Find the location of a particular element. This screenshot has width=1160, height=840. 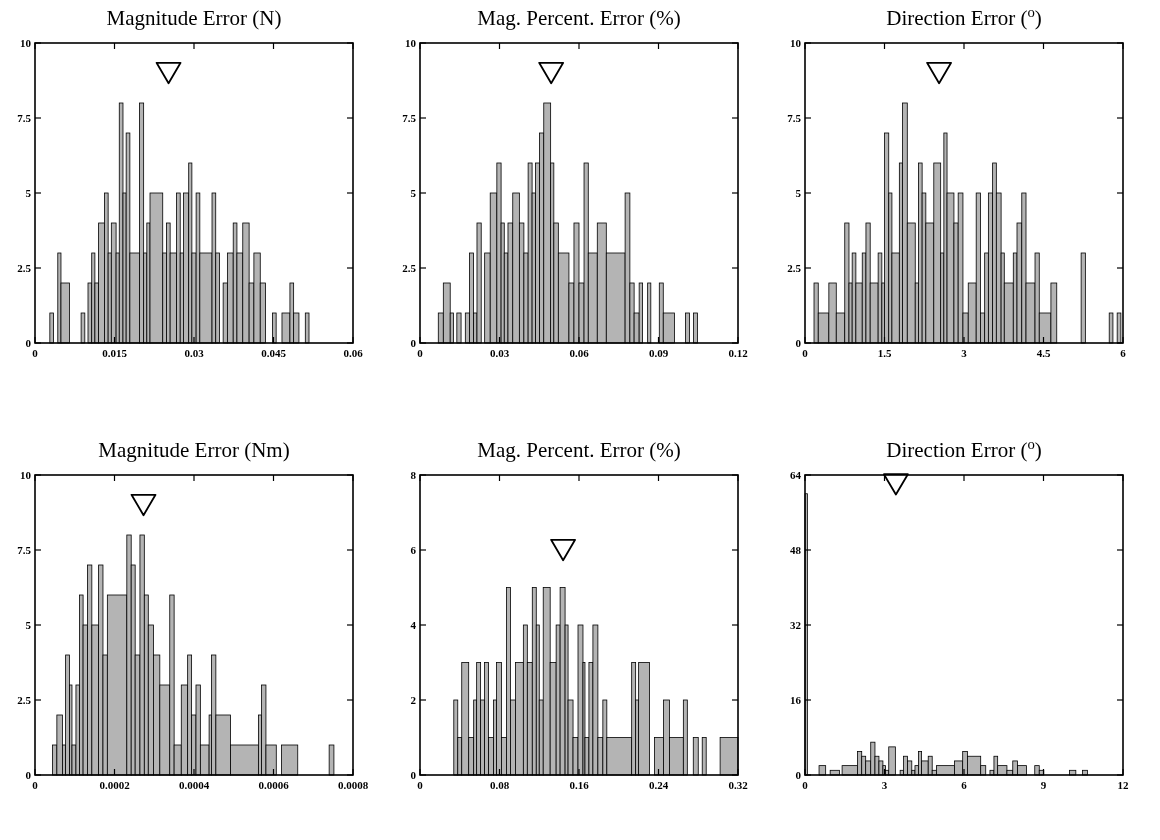

x-tick-label: 1.5 is located at coordinates (884, 353).